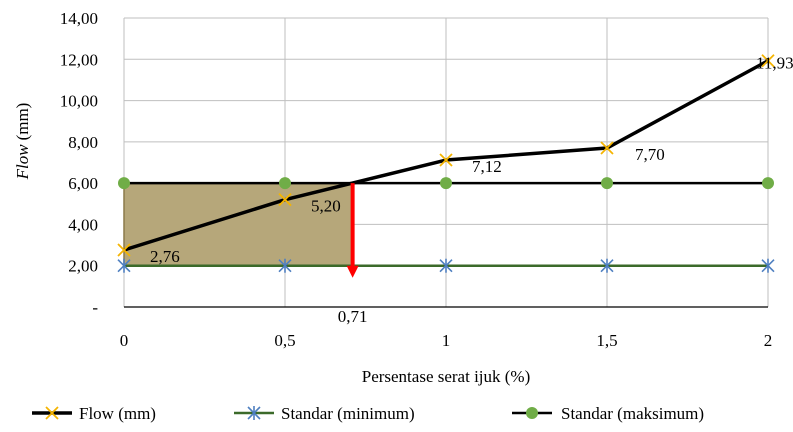 The image size is (793, 432). What do you see at coordinates (83, 183) in the screenshot?
I see `y-tick-label: 6,00` at bounding box center [83, 183].